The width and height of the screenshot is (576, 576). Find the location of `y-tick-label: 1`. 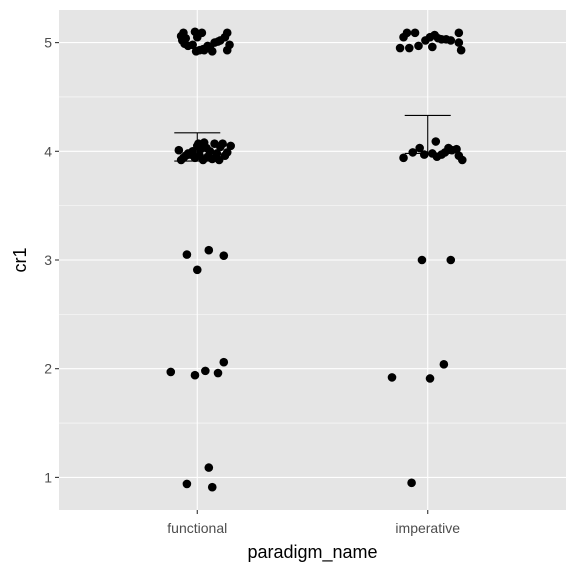

y-tick-label: 1 is located at coordinates (48, 477).